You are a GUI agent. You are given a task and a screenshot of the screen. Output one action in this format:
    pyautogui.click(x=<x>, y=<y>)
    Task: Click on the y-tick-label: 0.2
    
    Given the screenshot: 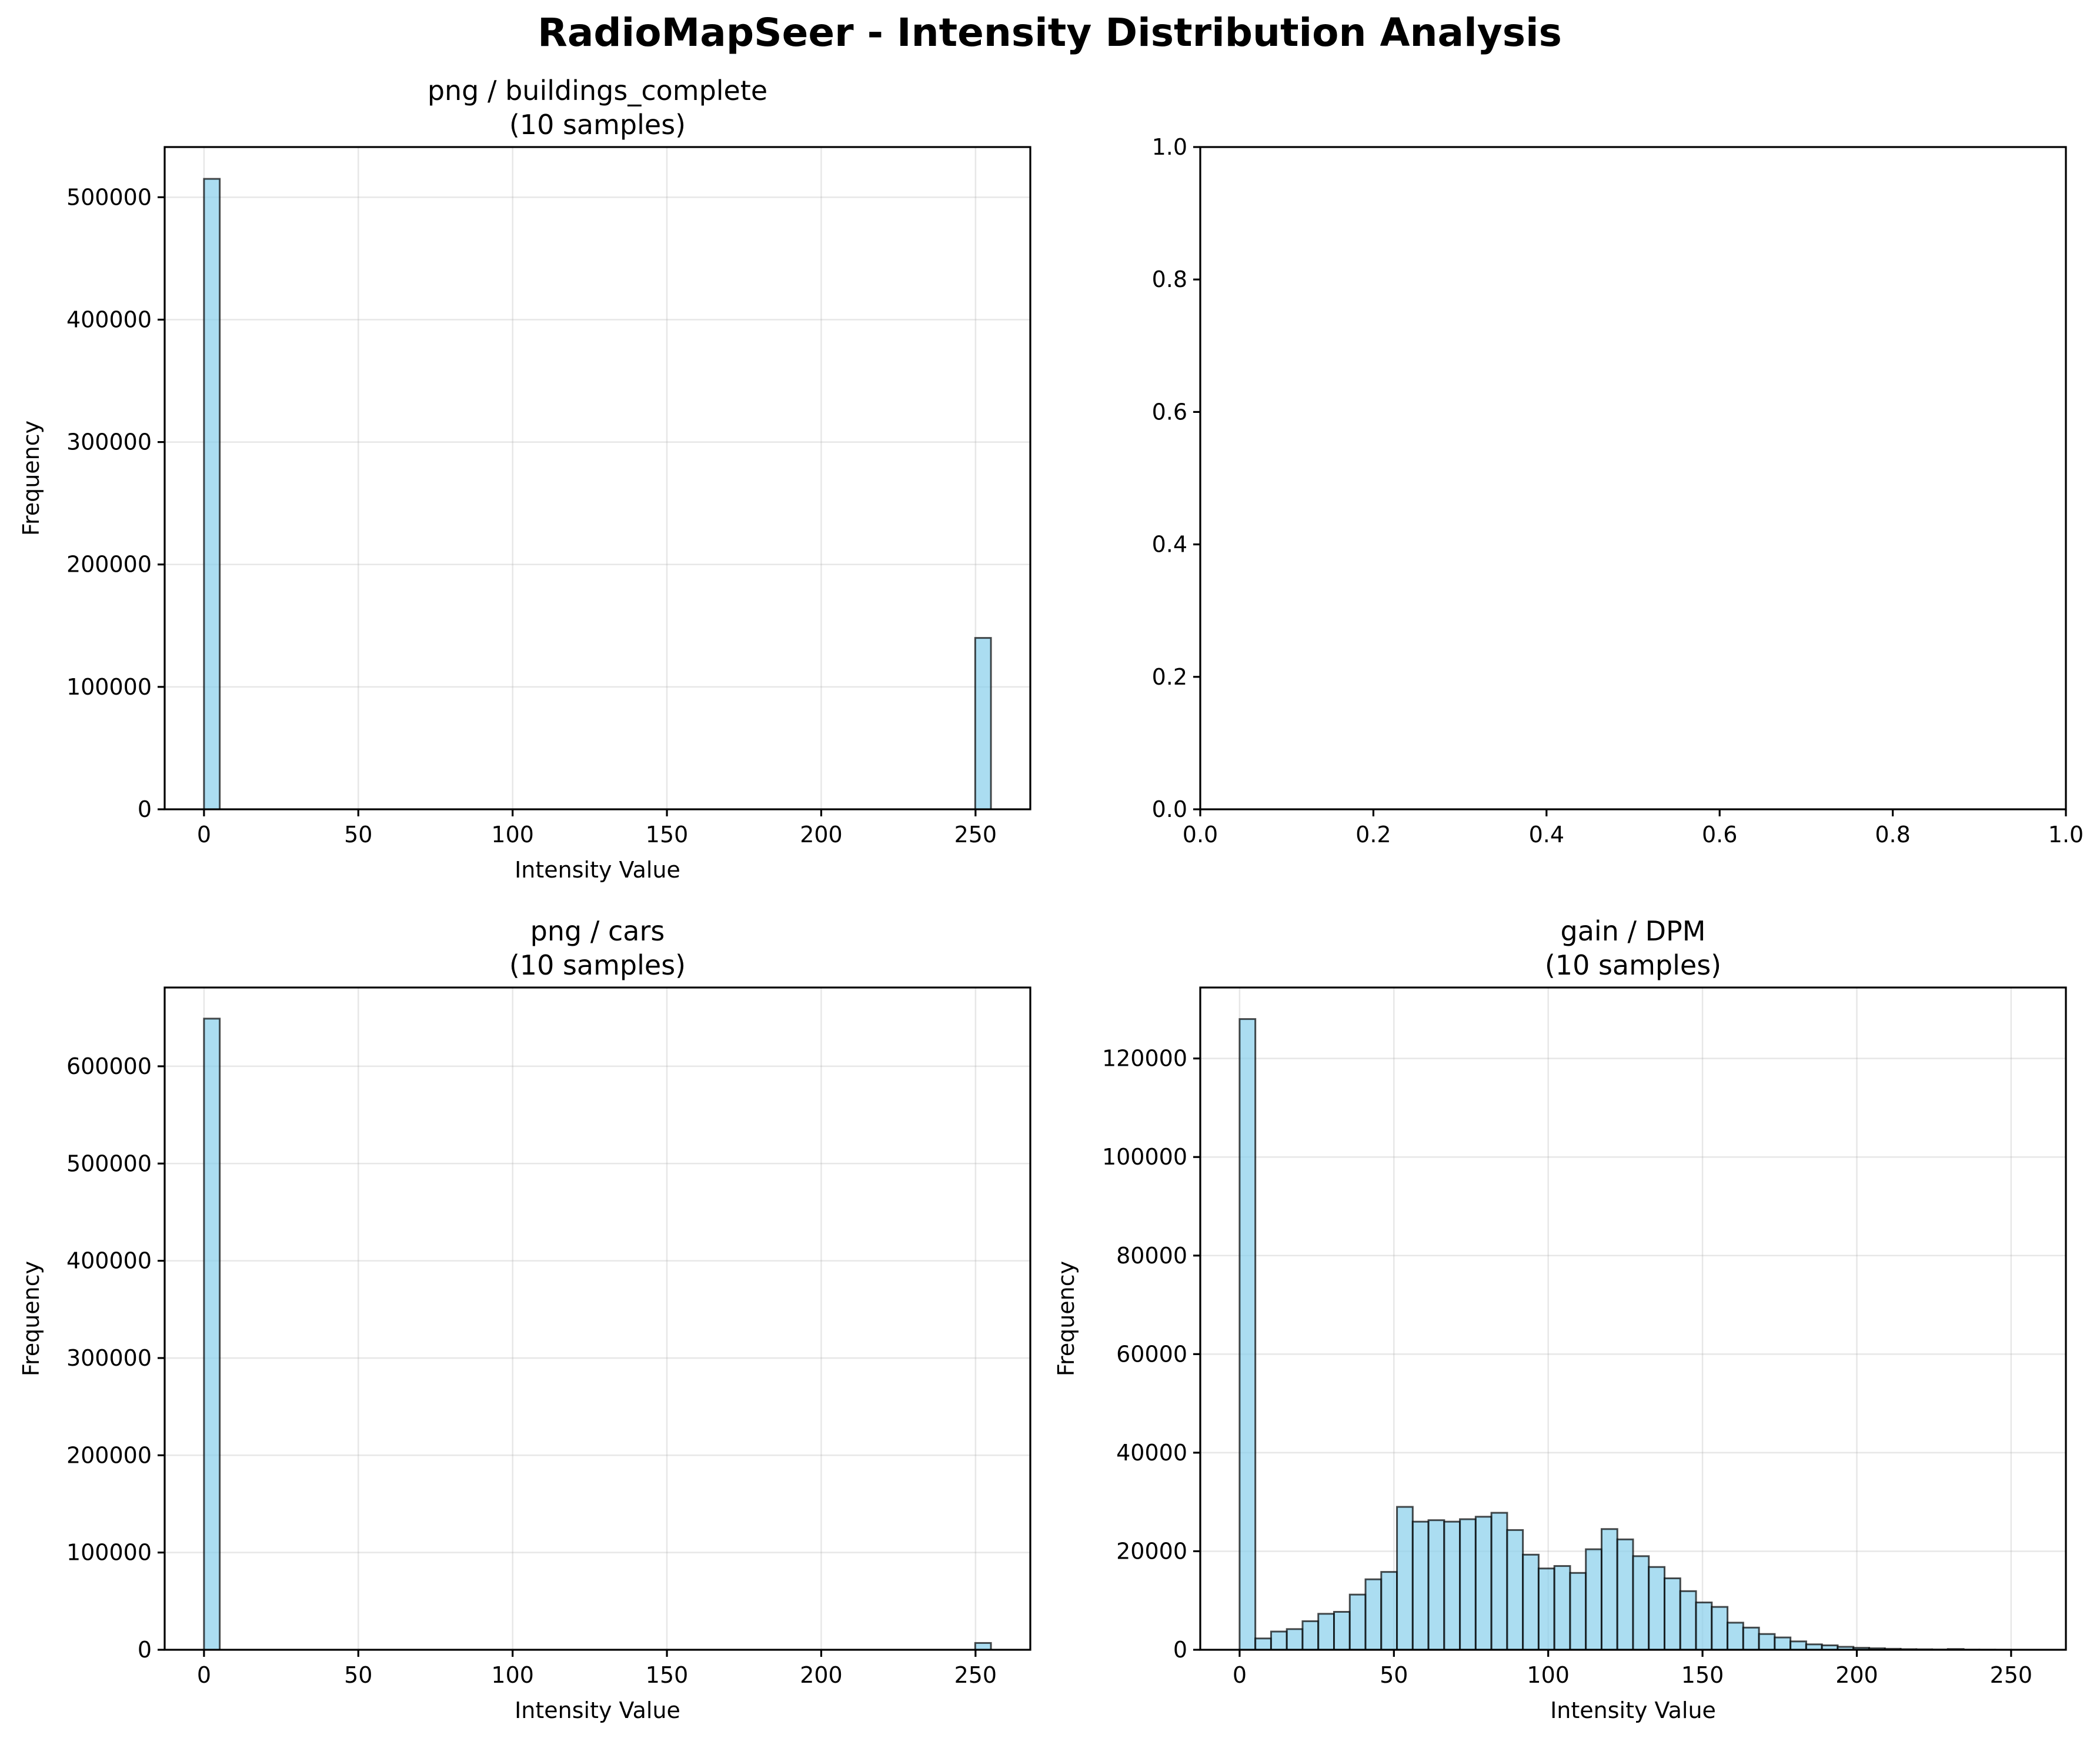 What is the action you would take?
    pyautogui.click(x=1169, y=677)
    